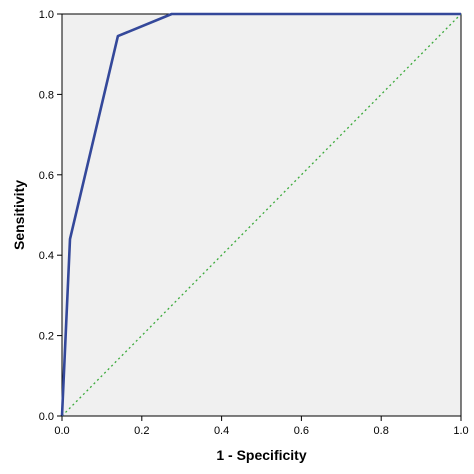  What do you see at coordinates (46, 337) in the screenshot?
I see `y-tick-label: 0.2` at bounding box center [46, 337].